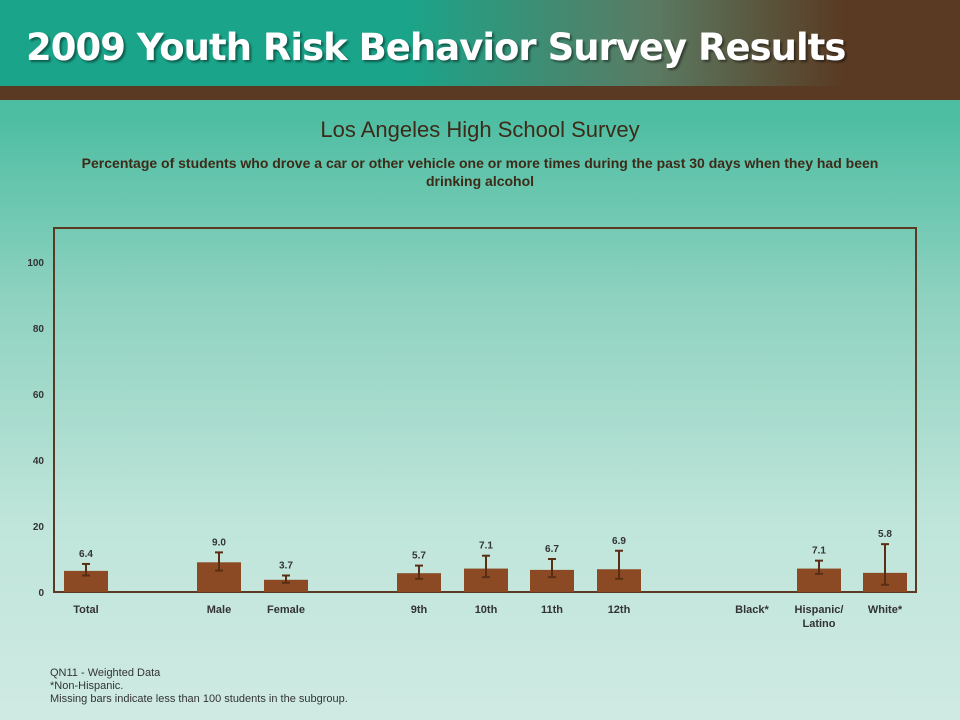 This screenshot has height=720, width=960. I want to click on x-tick-label: White*, so click(885, 610).